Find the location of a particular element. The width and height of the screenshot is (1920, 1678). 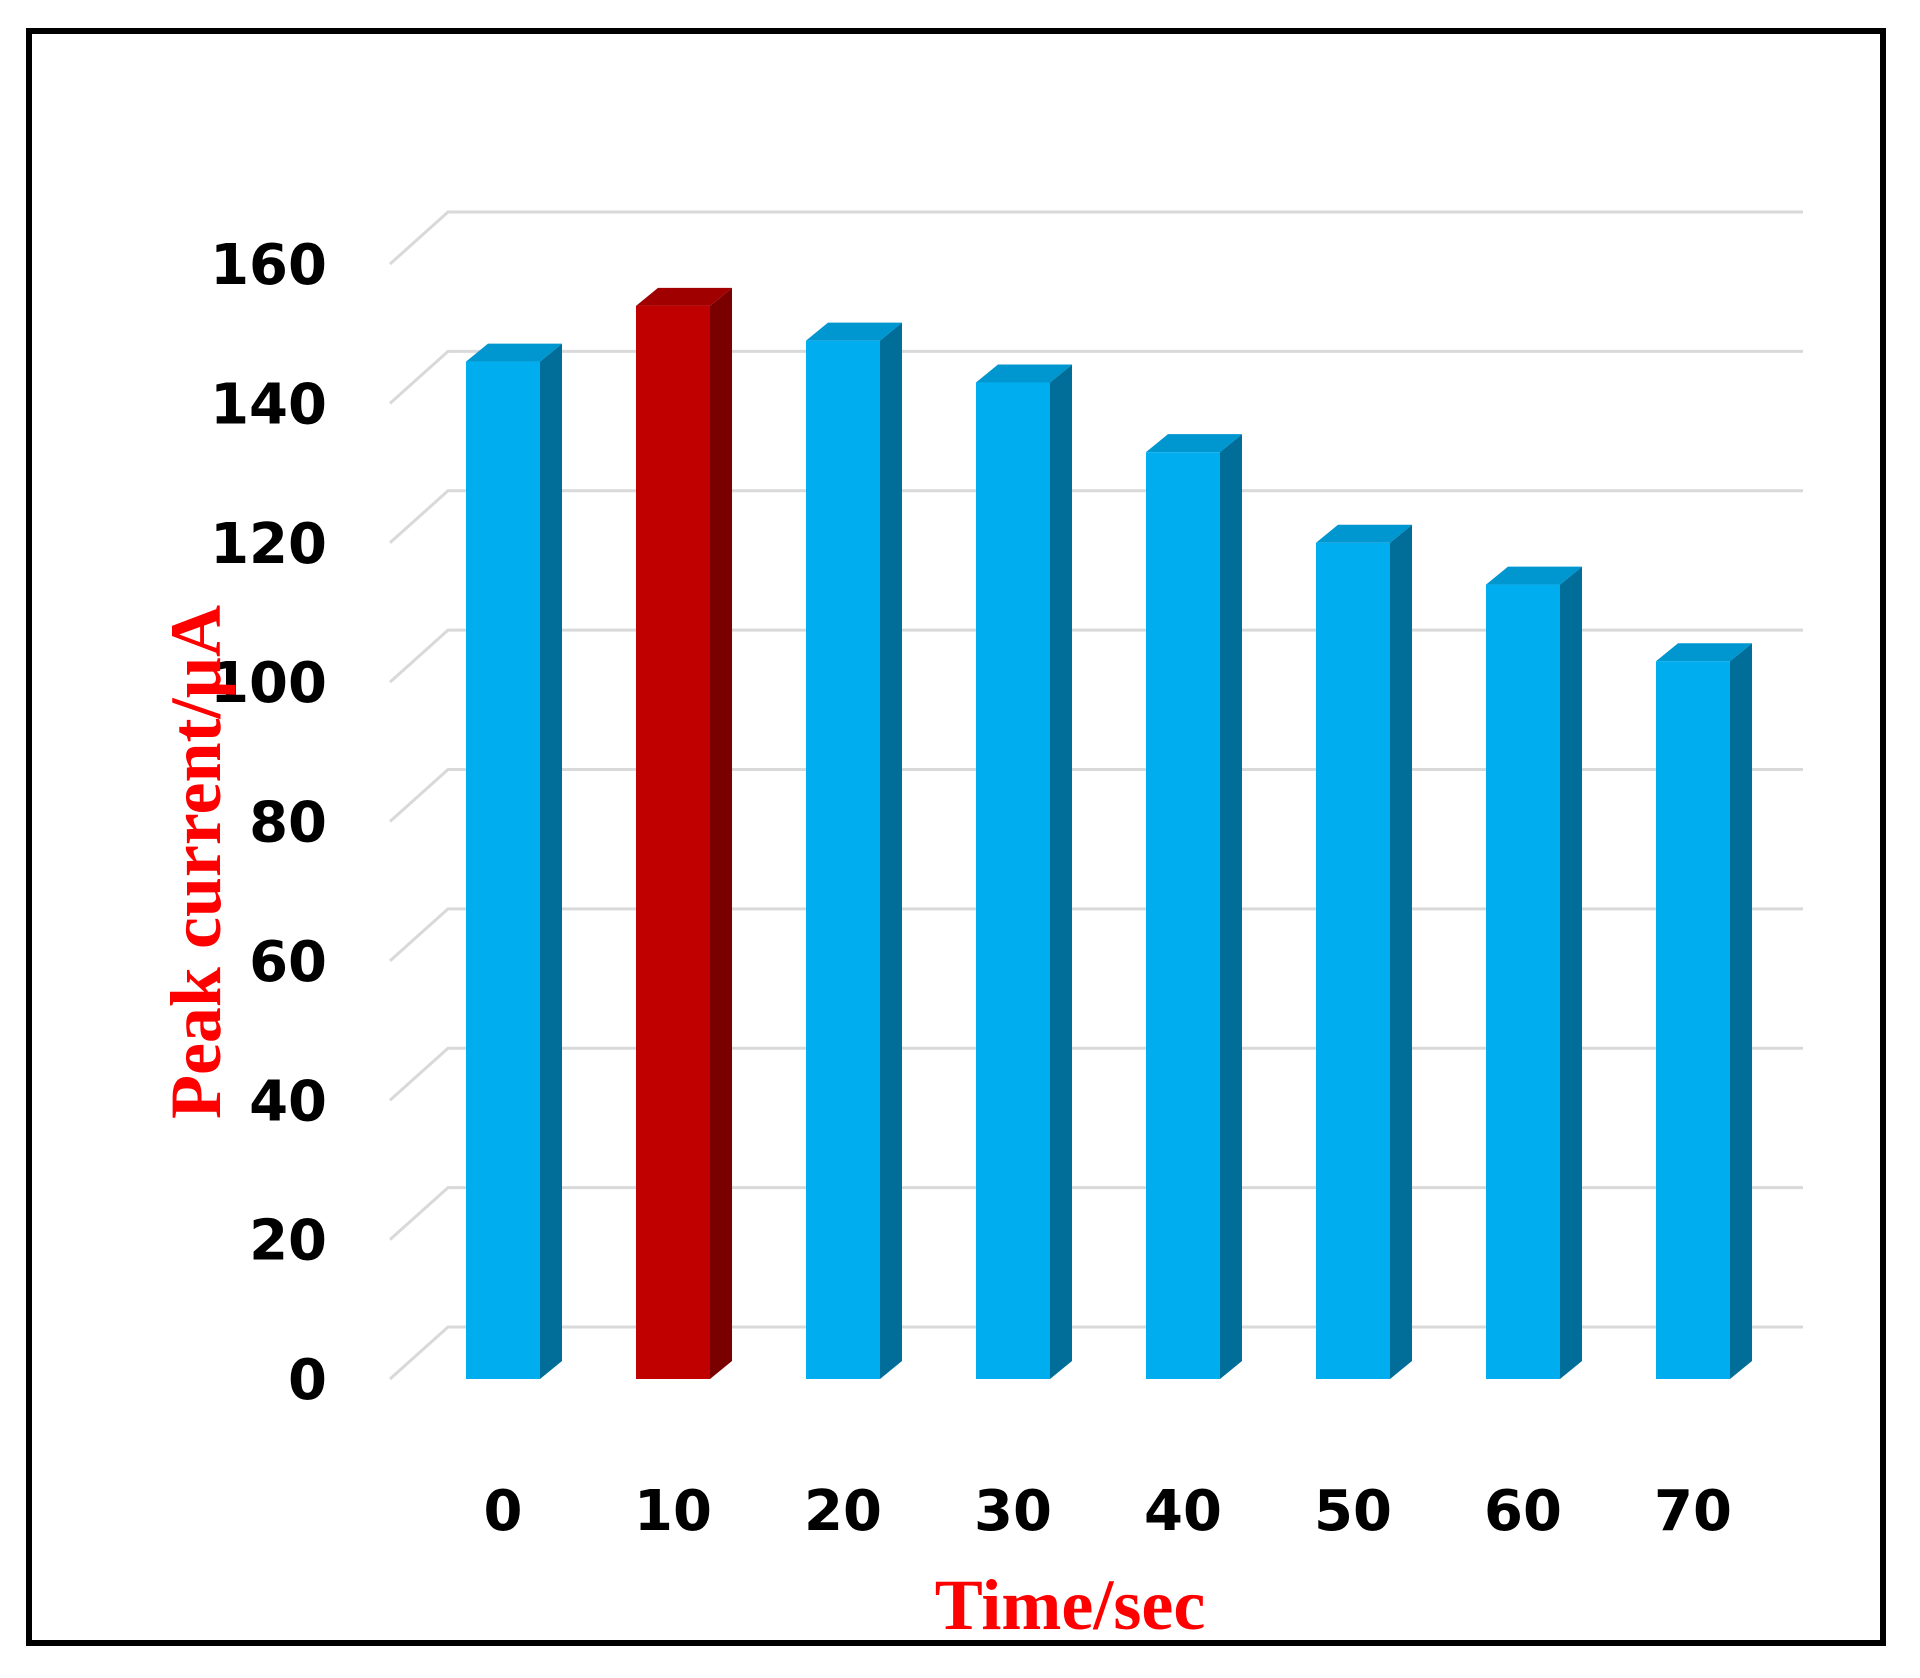

x-tick-label: 40 is located at coordinates (1183, 1511).